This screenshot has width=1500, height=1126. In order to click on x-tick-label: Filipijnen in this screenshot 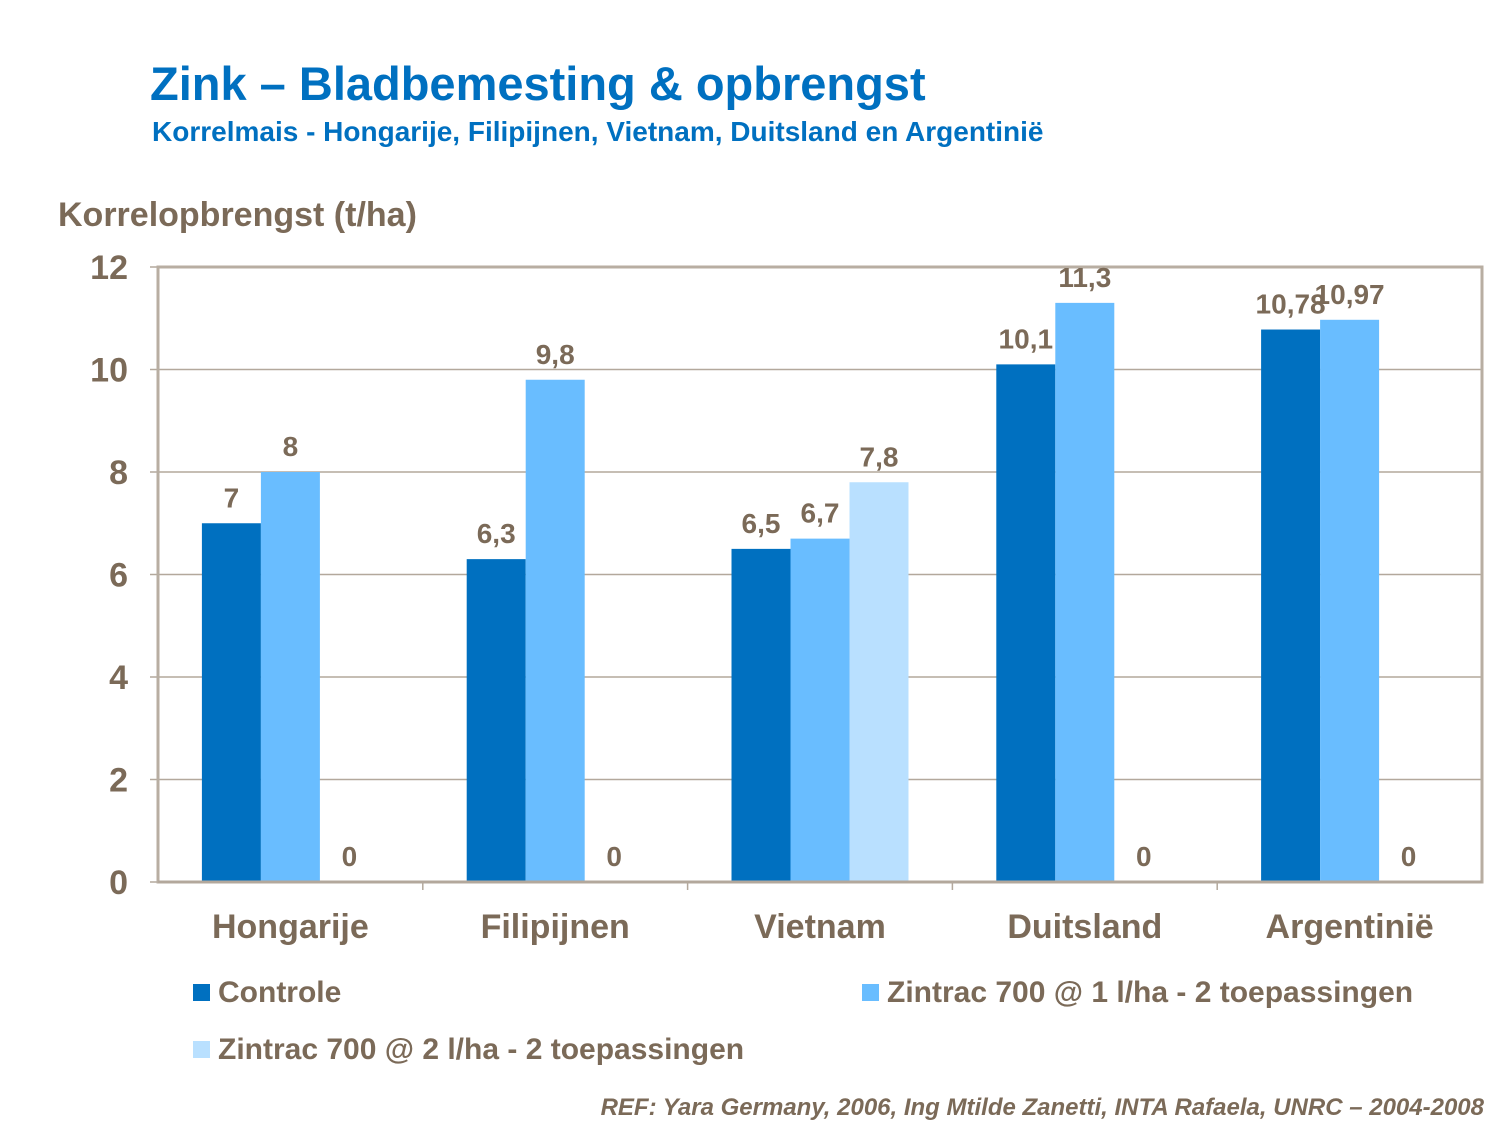, I will do `click(555, 927)`.